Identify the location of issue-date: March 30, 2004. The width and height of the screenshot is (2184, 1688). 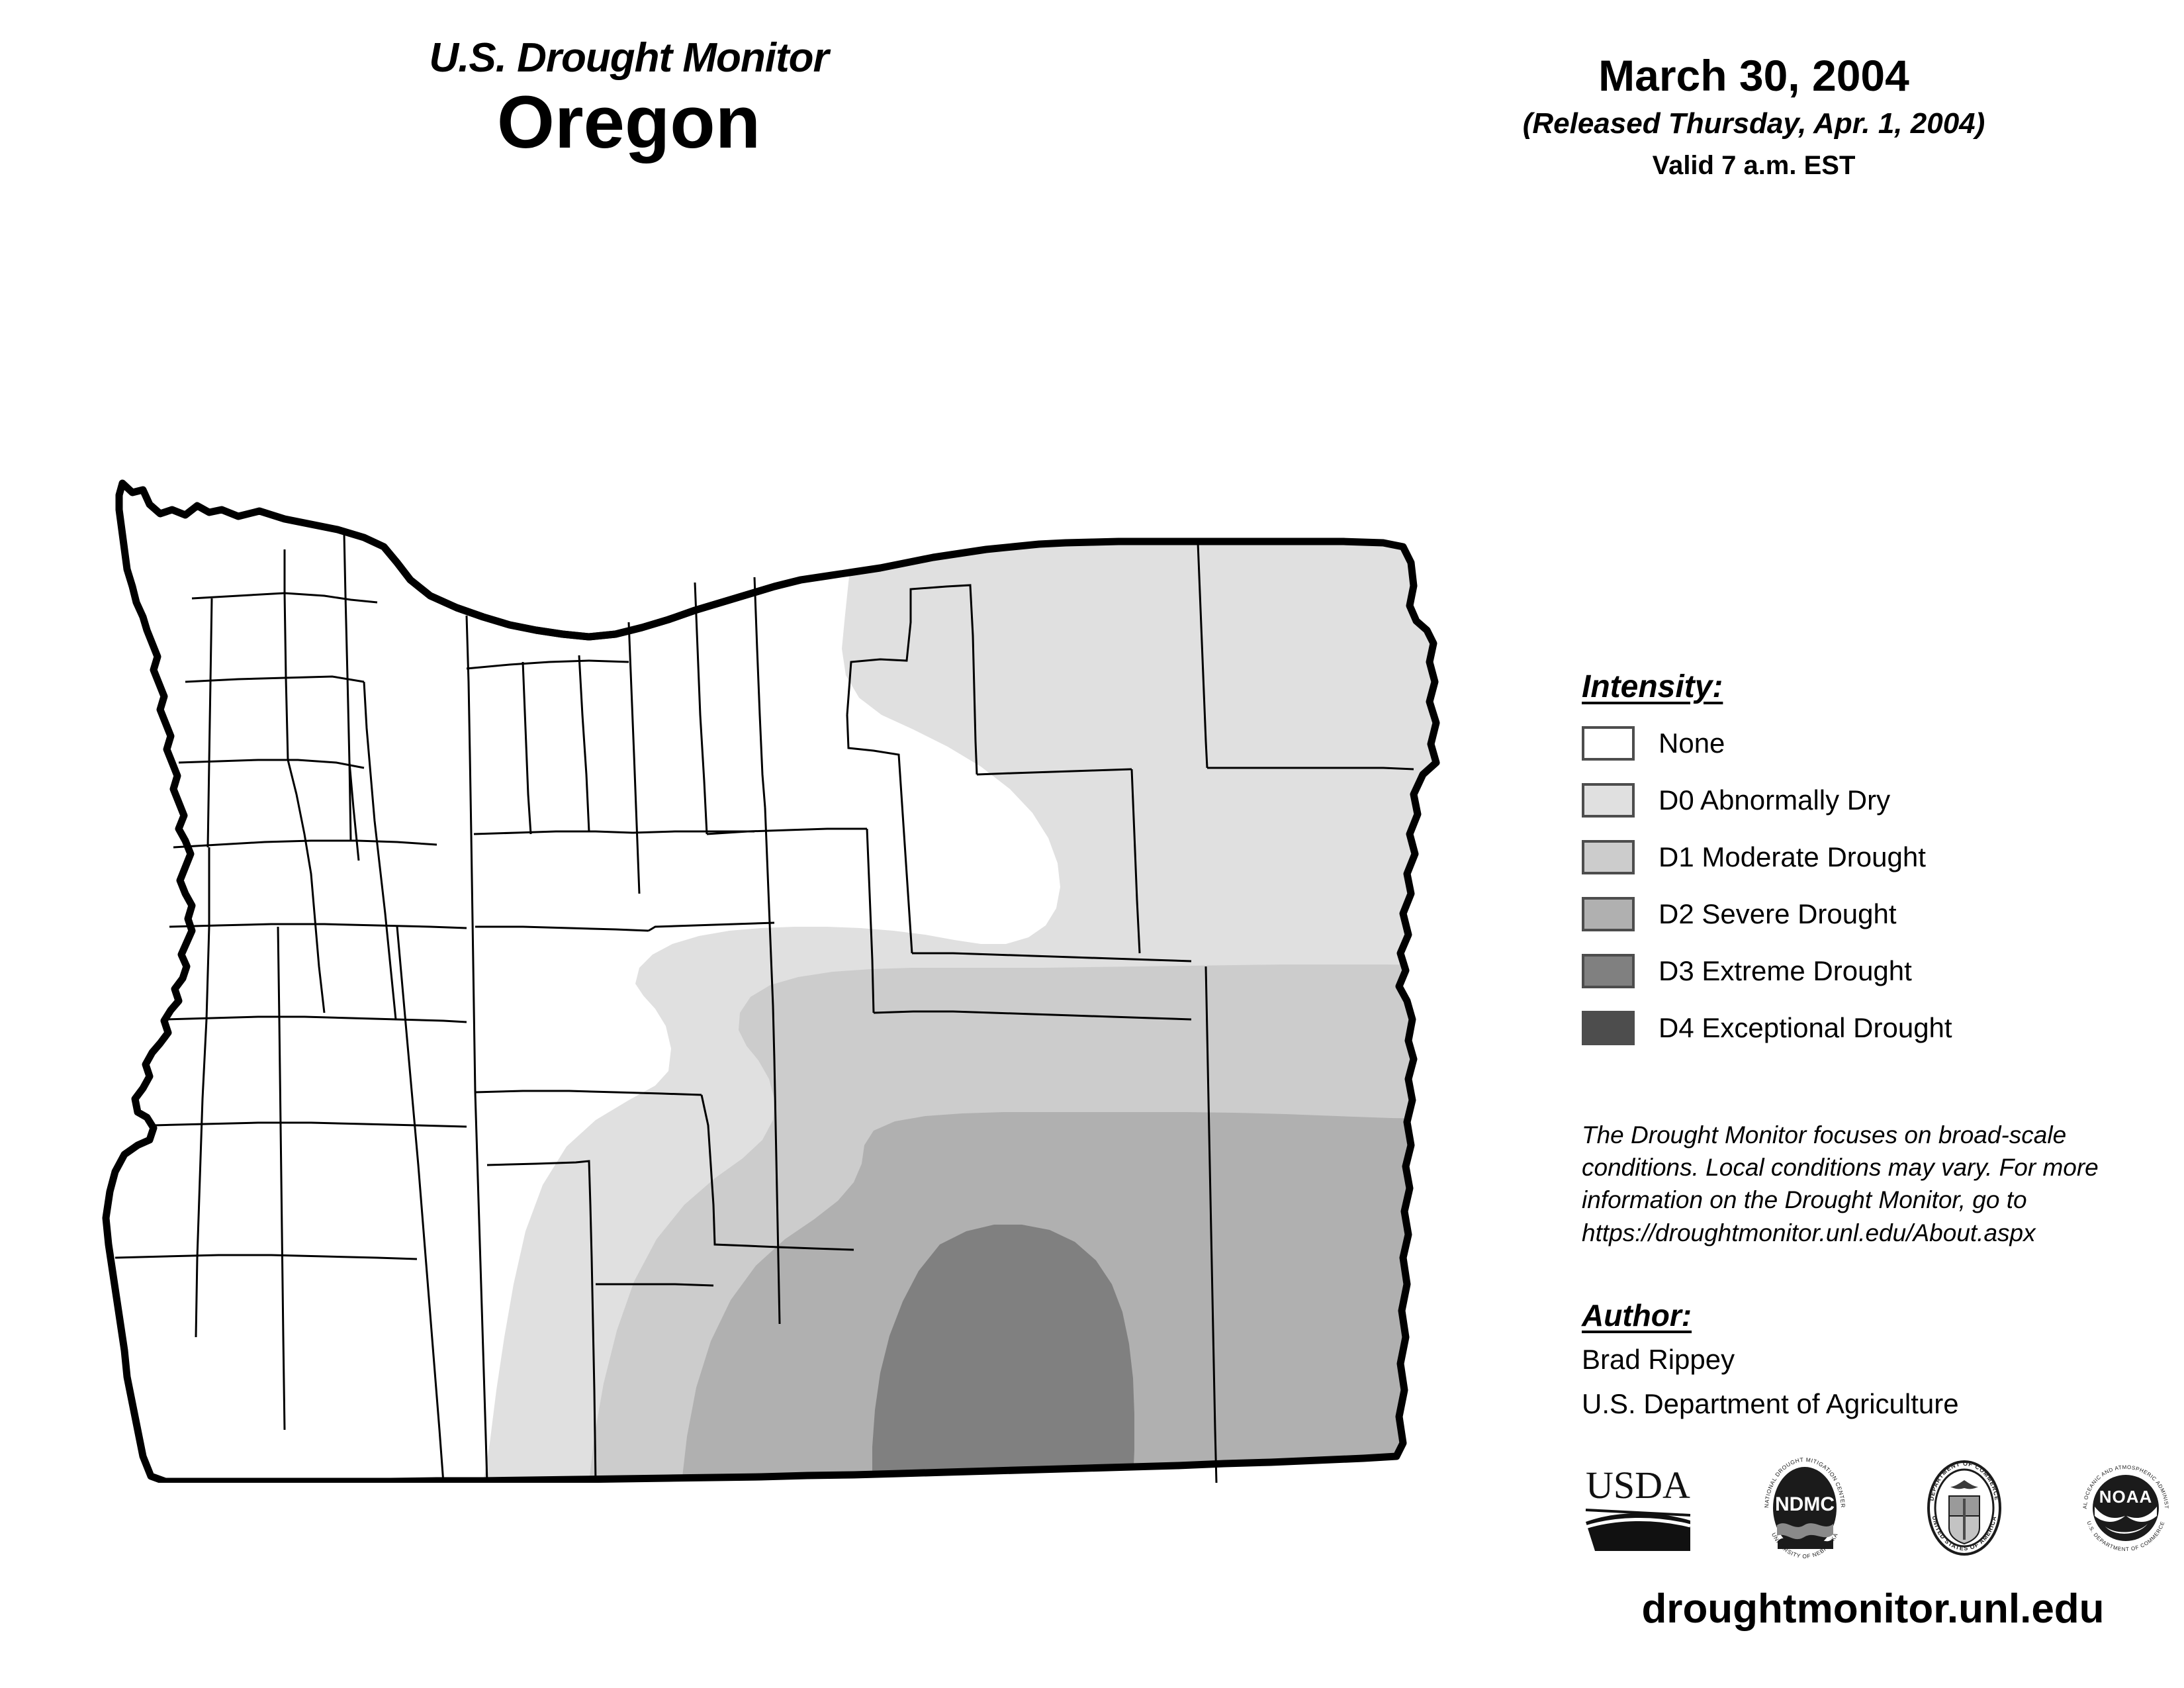
(1753, 75).